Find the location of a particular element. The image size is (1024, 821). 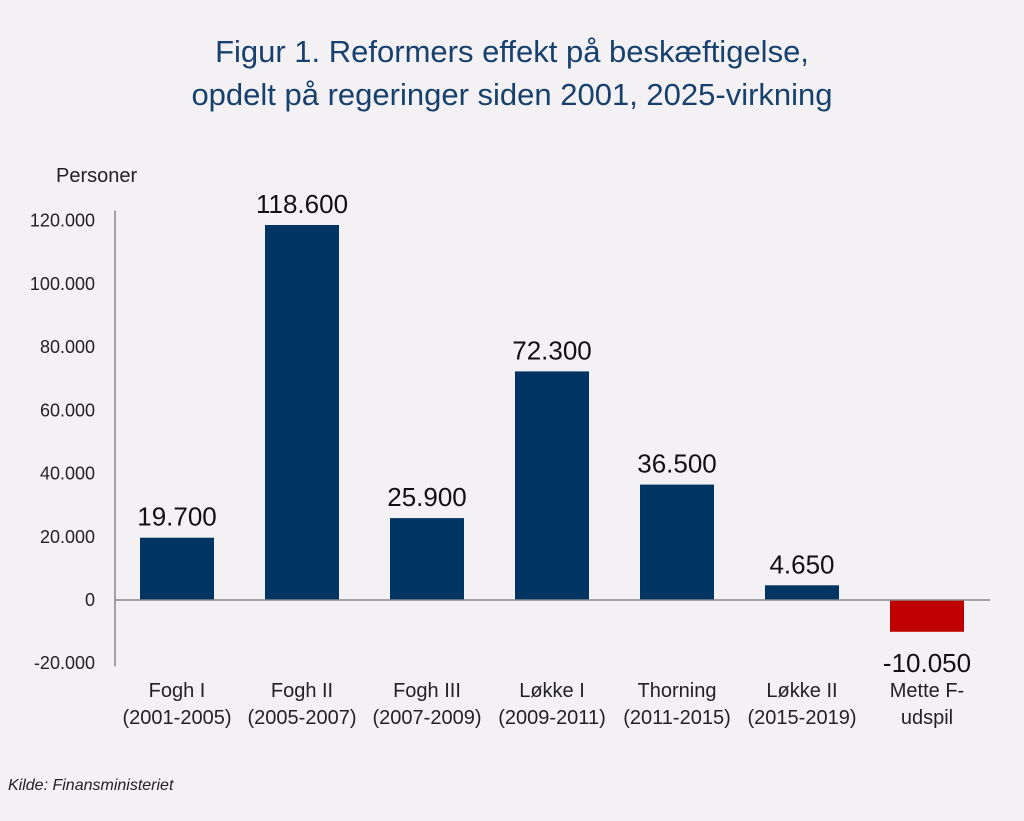

category-label: Thorning is located at coordinates (677, 691).